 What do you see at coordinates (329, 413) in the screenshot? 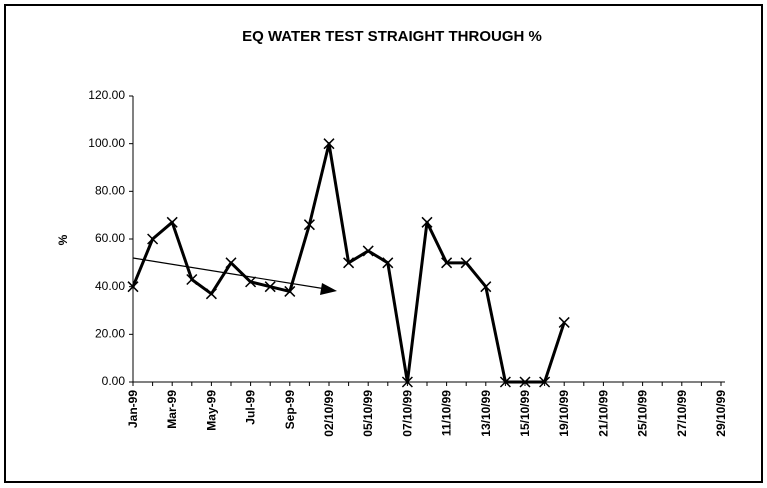
I see `x-tick-label: 02/10/99` at bounding box center [329, 413].